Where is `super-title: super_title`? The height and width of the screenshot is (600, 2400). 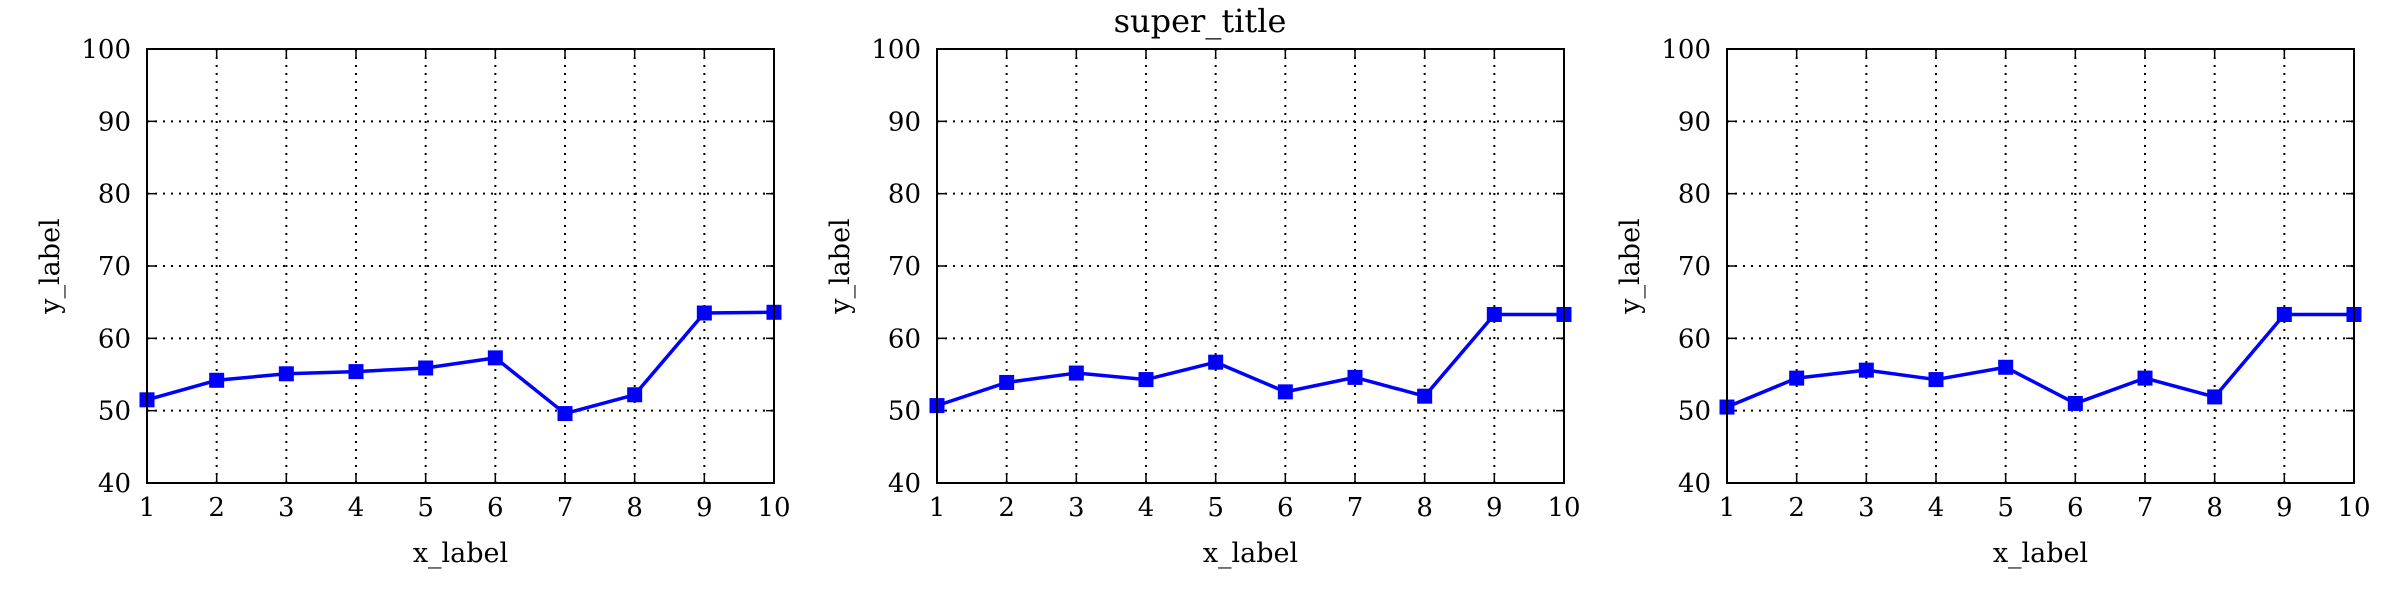 super-title: super_title is located at coordinates (1200, 21).